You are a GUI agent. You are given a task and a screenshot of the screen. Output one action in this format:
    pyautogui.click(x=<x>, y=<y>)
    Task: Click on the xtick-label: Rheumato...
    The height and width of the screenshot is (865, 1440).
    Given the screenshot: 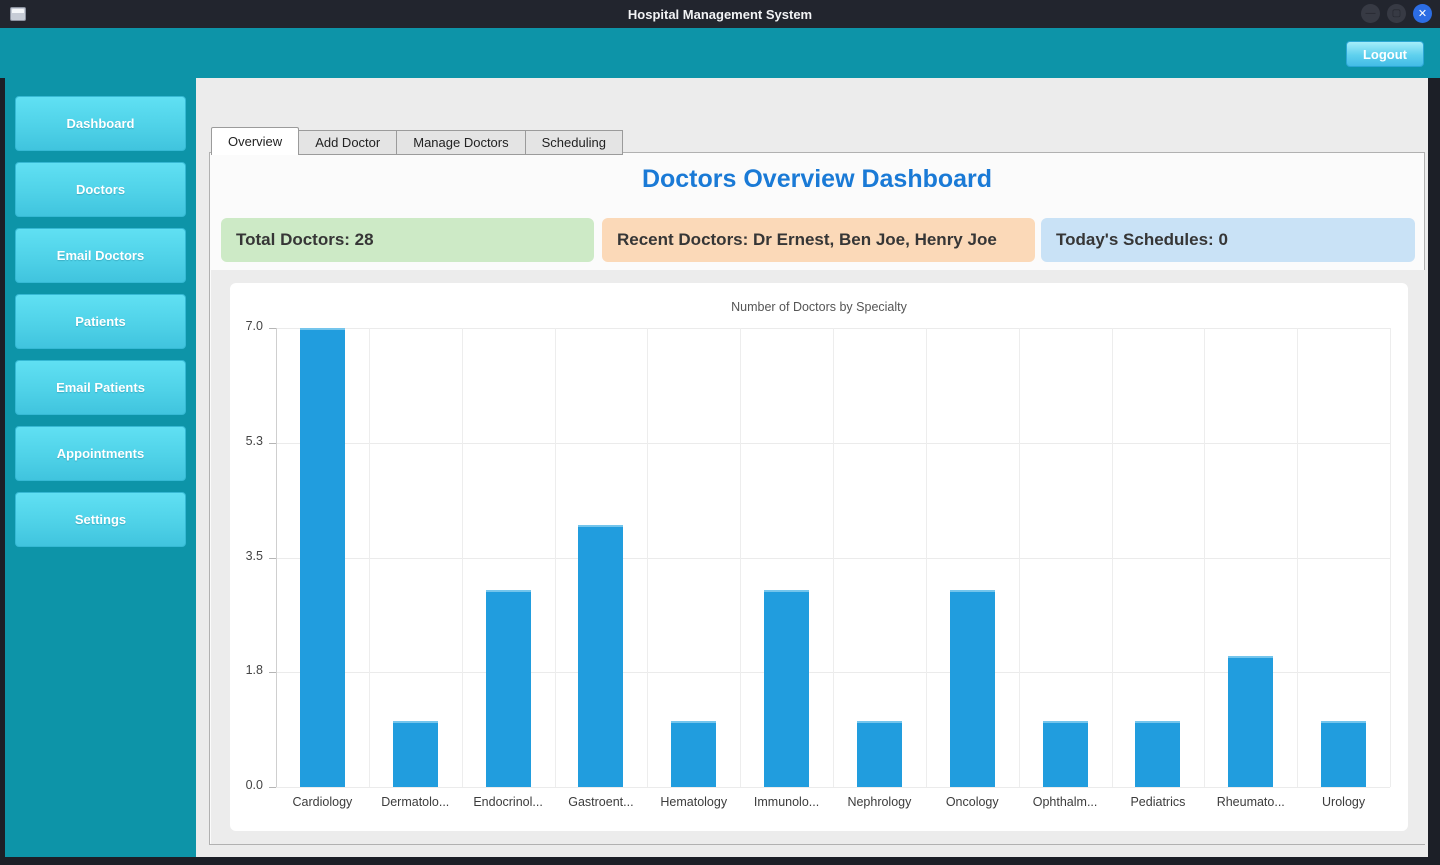 What is the action you would take?
    pyautogui.click(x=1250, y=802)
    